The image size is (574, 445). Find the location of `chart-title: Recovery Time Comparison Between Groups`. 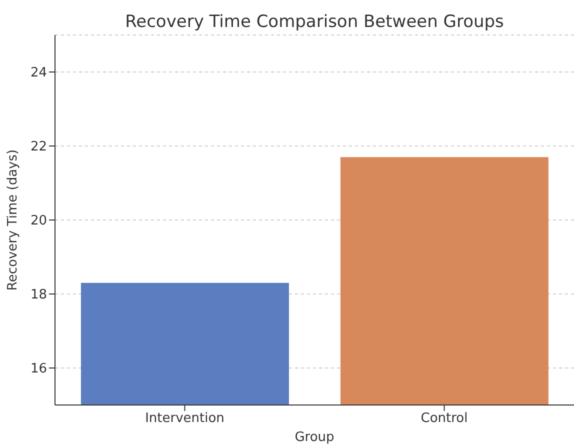

chart-title: Recovery Time Comparison Between Groups is located at coordinates (314, 22).